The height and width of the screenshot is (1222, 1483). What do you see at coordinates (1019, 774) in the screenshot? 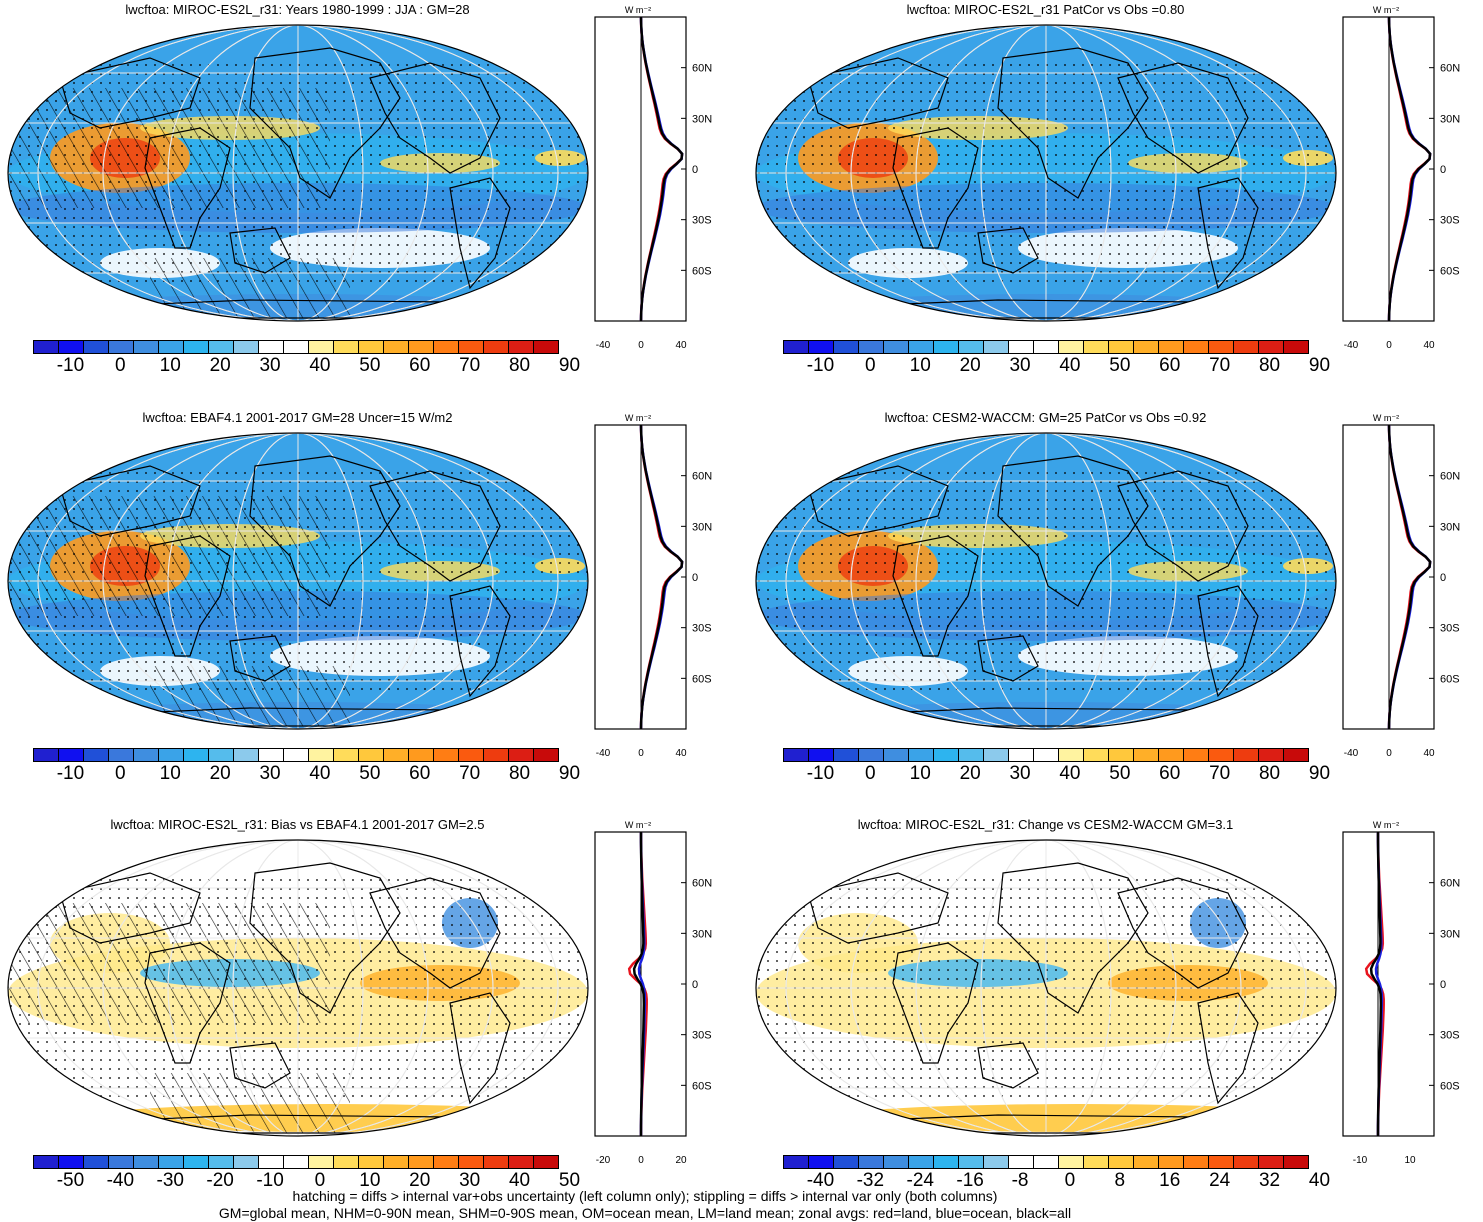
I see `colorbar-tick-label: 30` at bounding box center [1019, 774].